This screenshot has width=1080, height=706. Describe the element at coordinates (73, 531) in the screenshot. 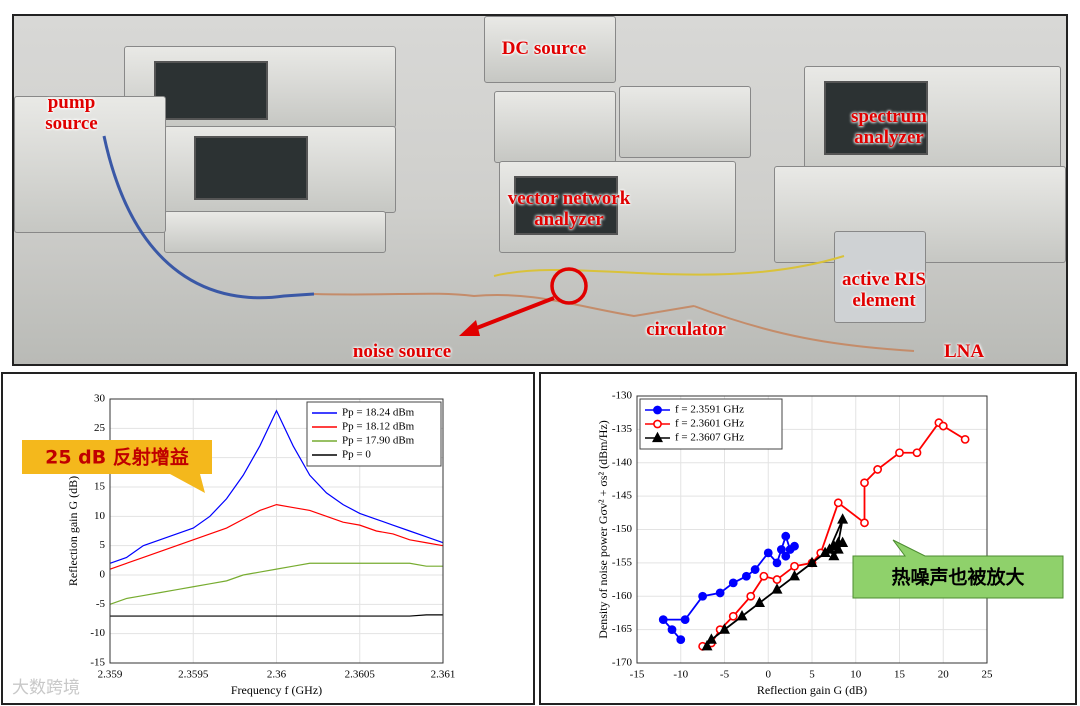

I see `y-axis-label: Reflection gain G (dB)` at that location.